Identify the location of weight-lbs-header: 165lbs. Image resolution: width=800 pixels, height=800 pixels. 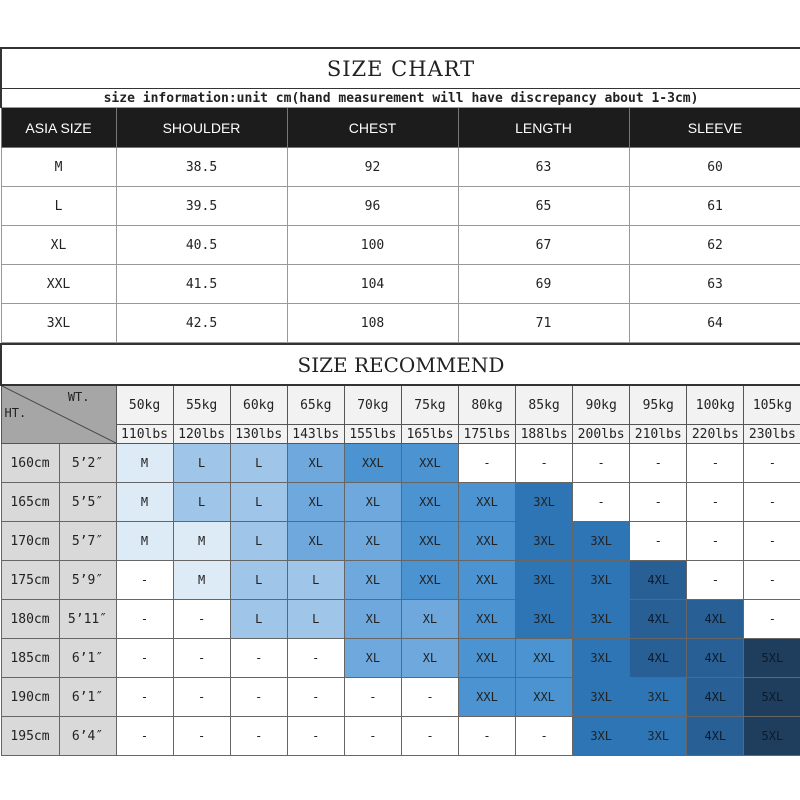
(429, 434).